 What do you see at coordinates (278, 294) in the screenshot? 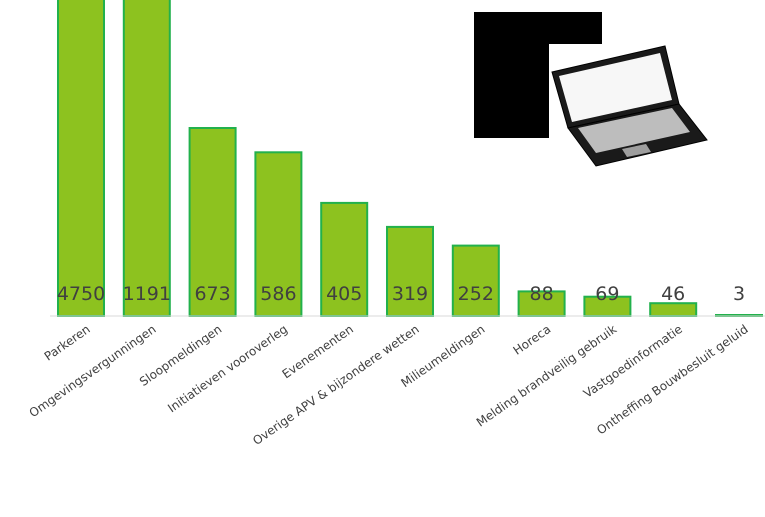
I see `value-label-3: 586` at bounding box center [278, 294].